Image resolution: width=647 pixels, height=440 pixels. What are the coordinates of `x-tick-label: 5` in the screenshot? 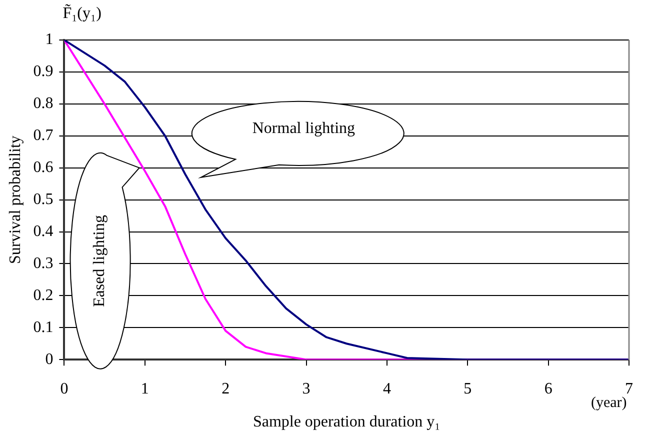 It's located at (468, 389).